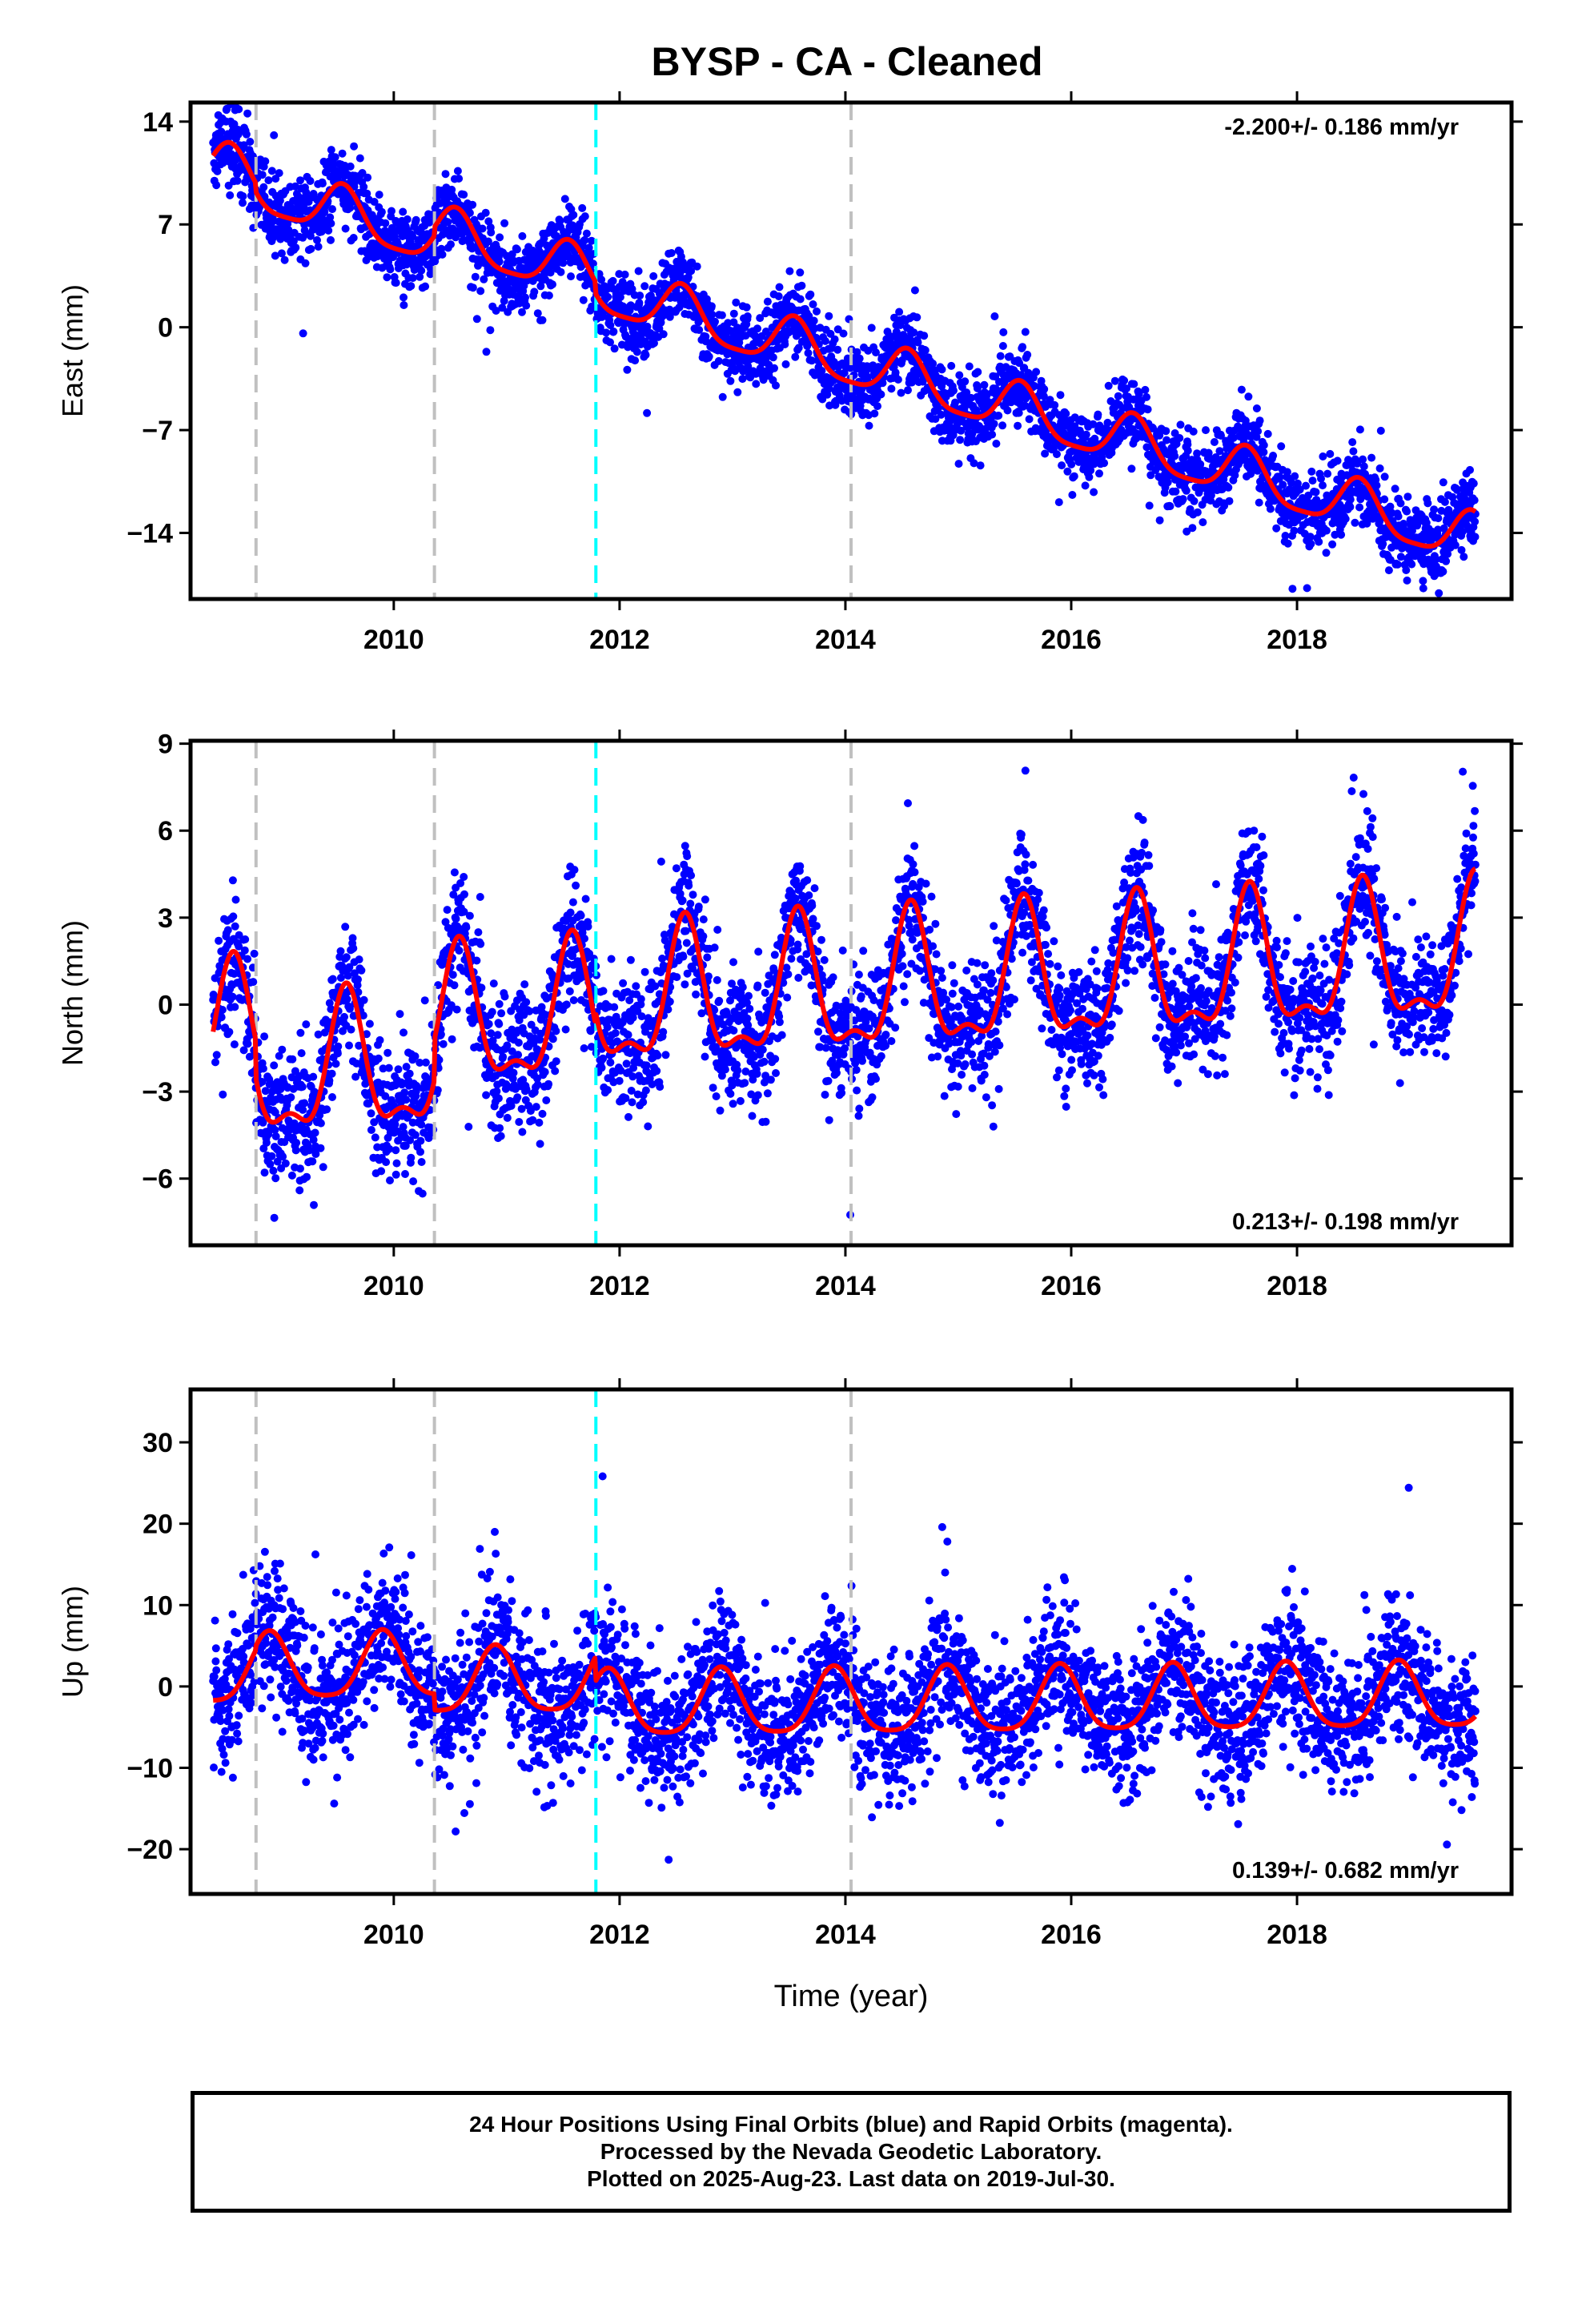  What do you see at coordinates (165, 329) in the screenshot?
I see `y-tick-label: 0` at bounding box center [165, 329].